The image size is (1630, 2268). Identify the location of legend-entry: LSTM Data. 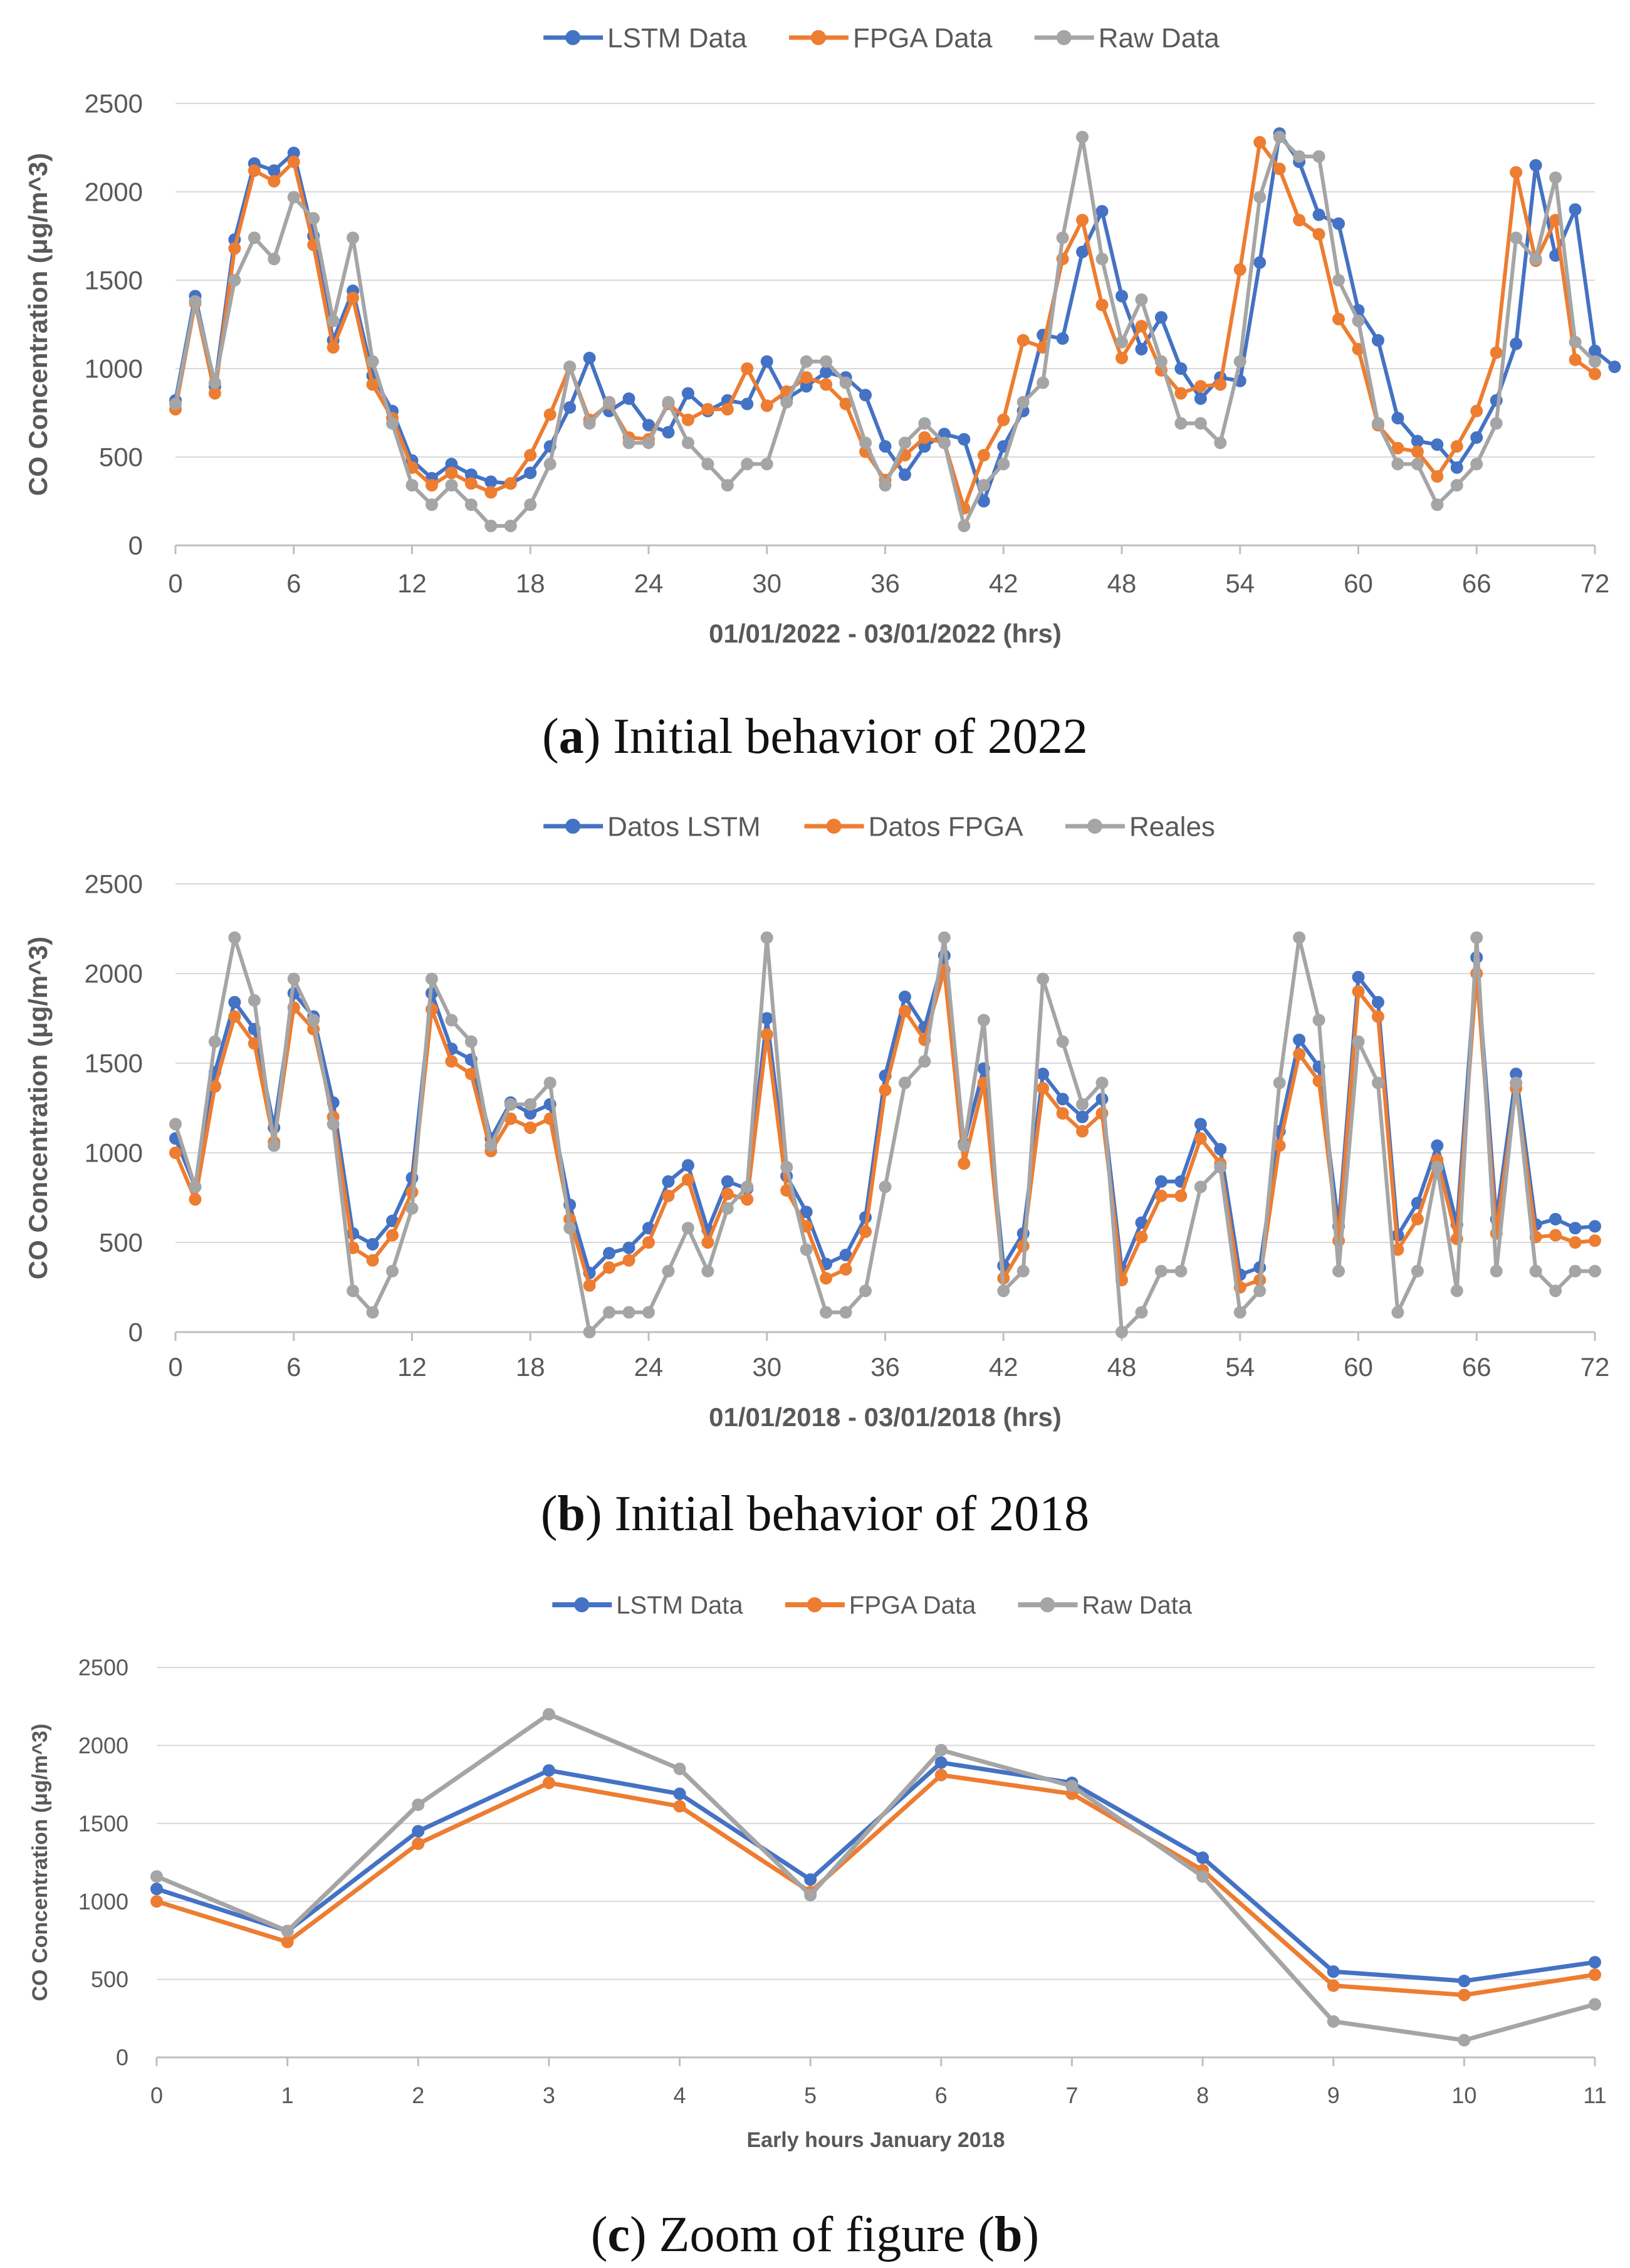
(647, 1605).